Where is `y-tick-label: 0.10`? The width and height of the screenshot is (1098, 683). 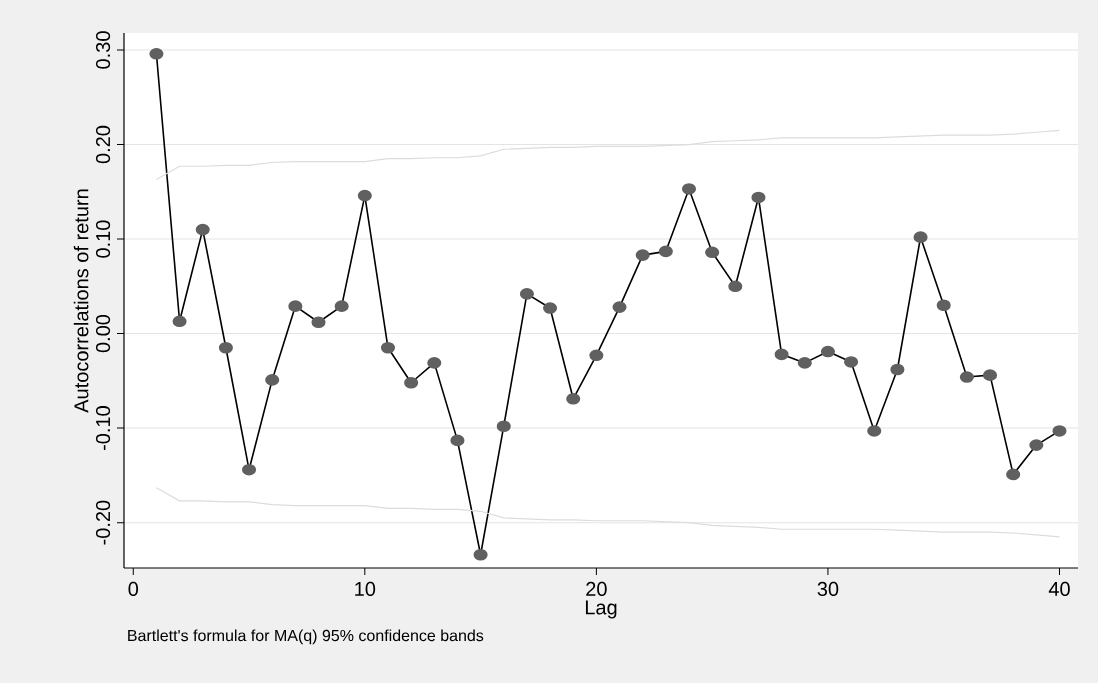
y-tick-label: 0.10 is located at coordinates (103, 239).